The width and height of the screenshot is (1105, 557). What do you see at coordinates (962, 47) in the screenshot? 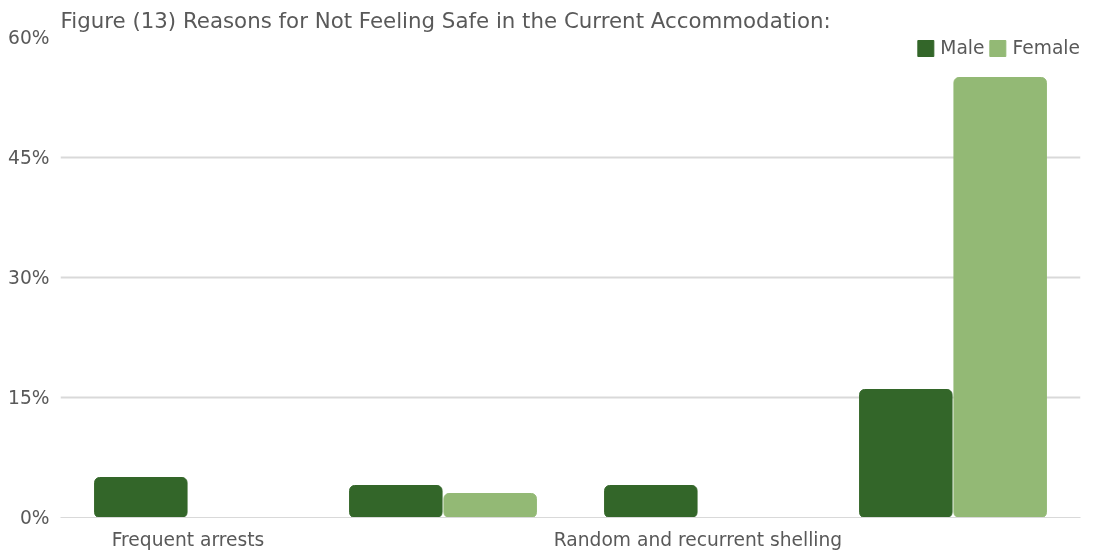
I see `legend-label: Male` at bounding box center [962, 47].